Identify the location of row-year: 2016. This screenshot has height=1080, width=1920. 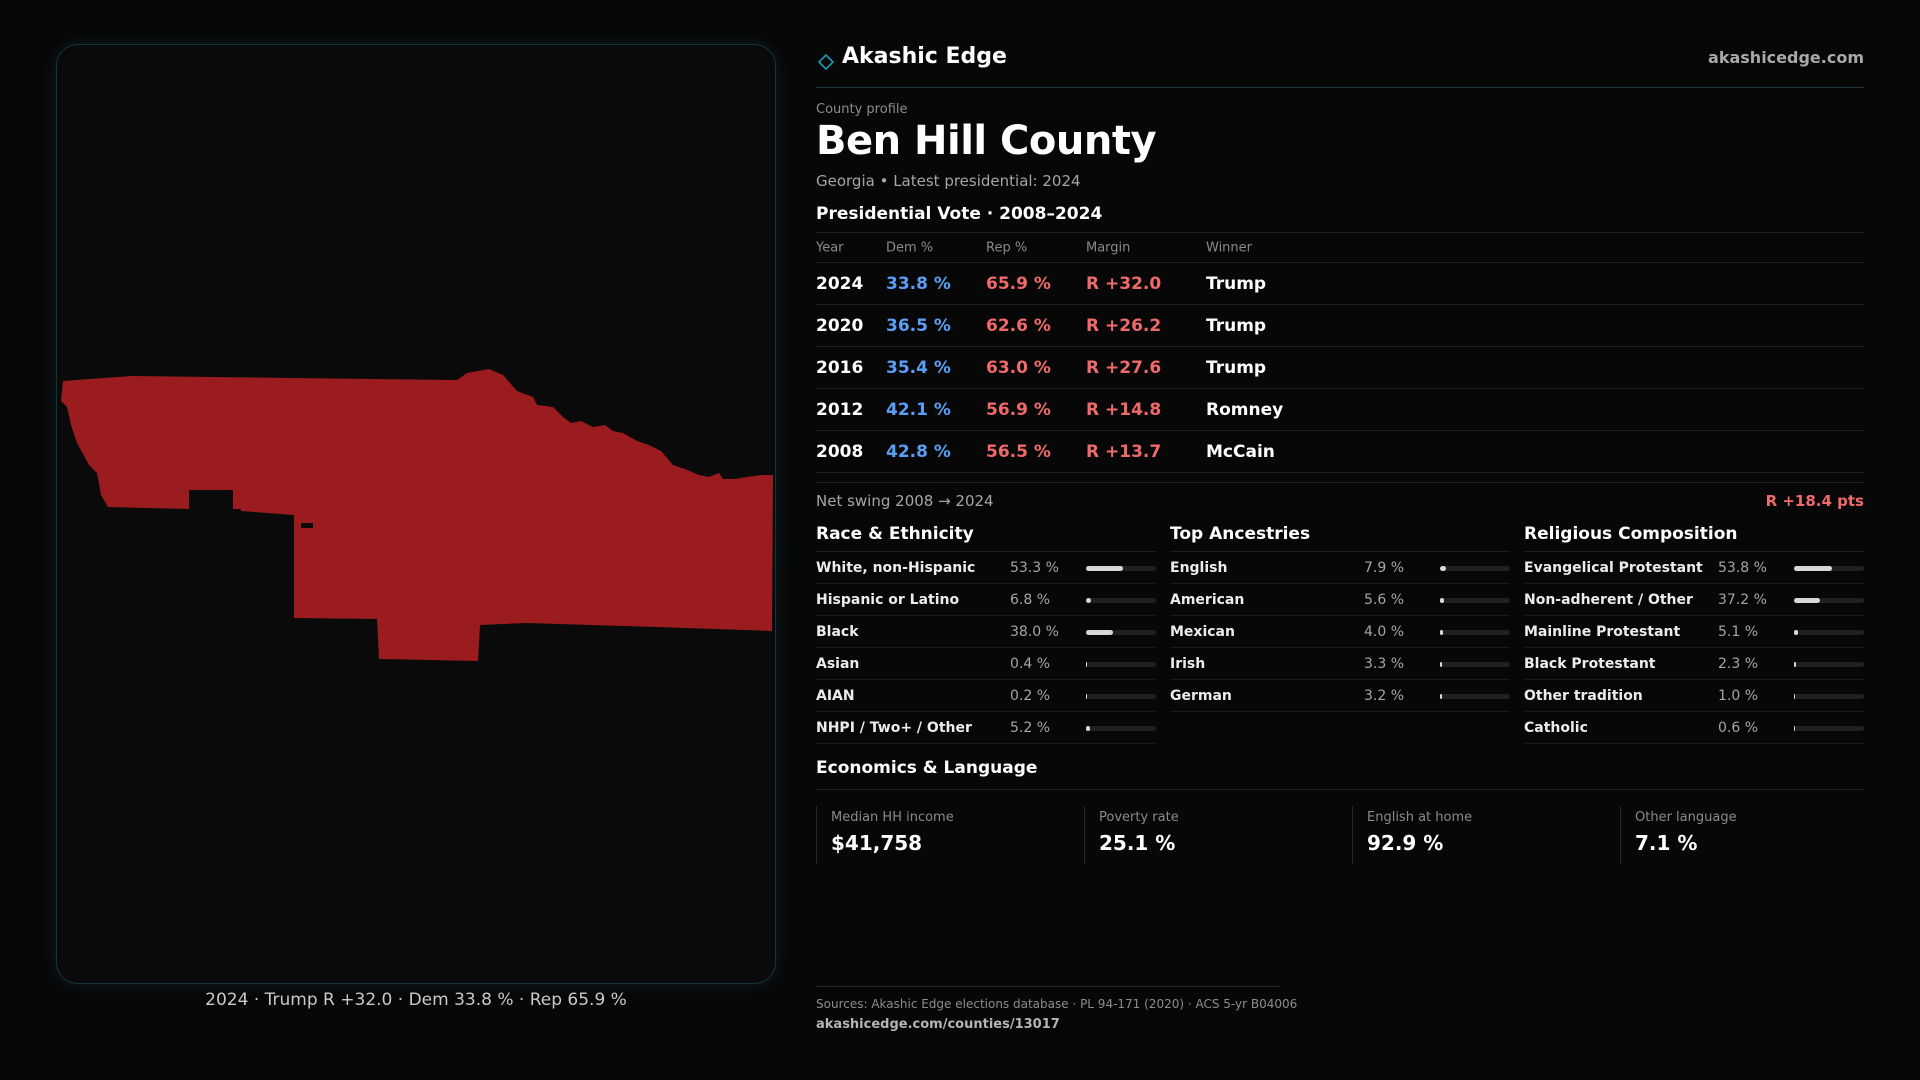
(840, 367).